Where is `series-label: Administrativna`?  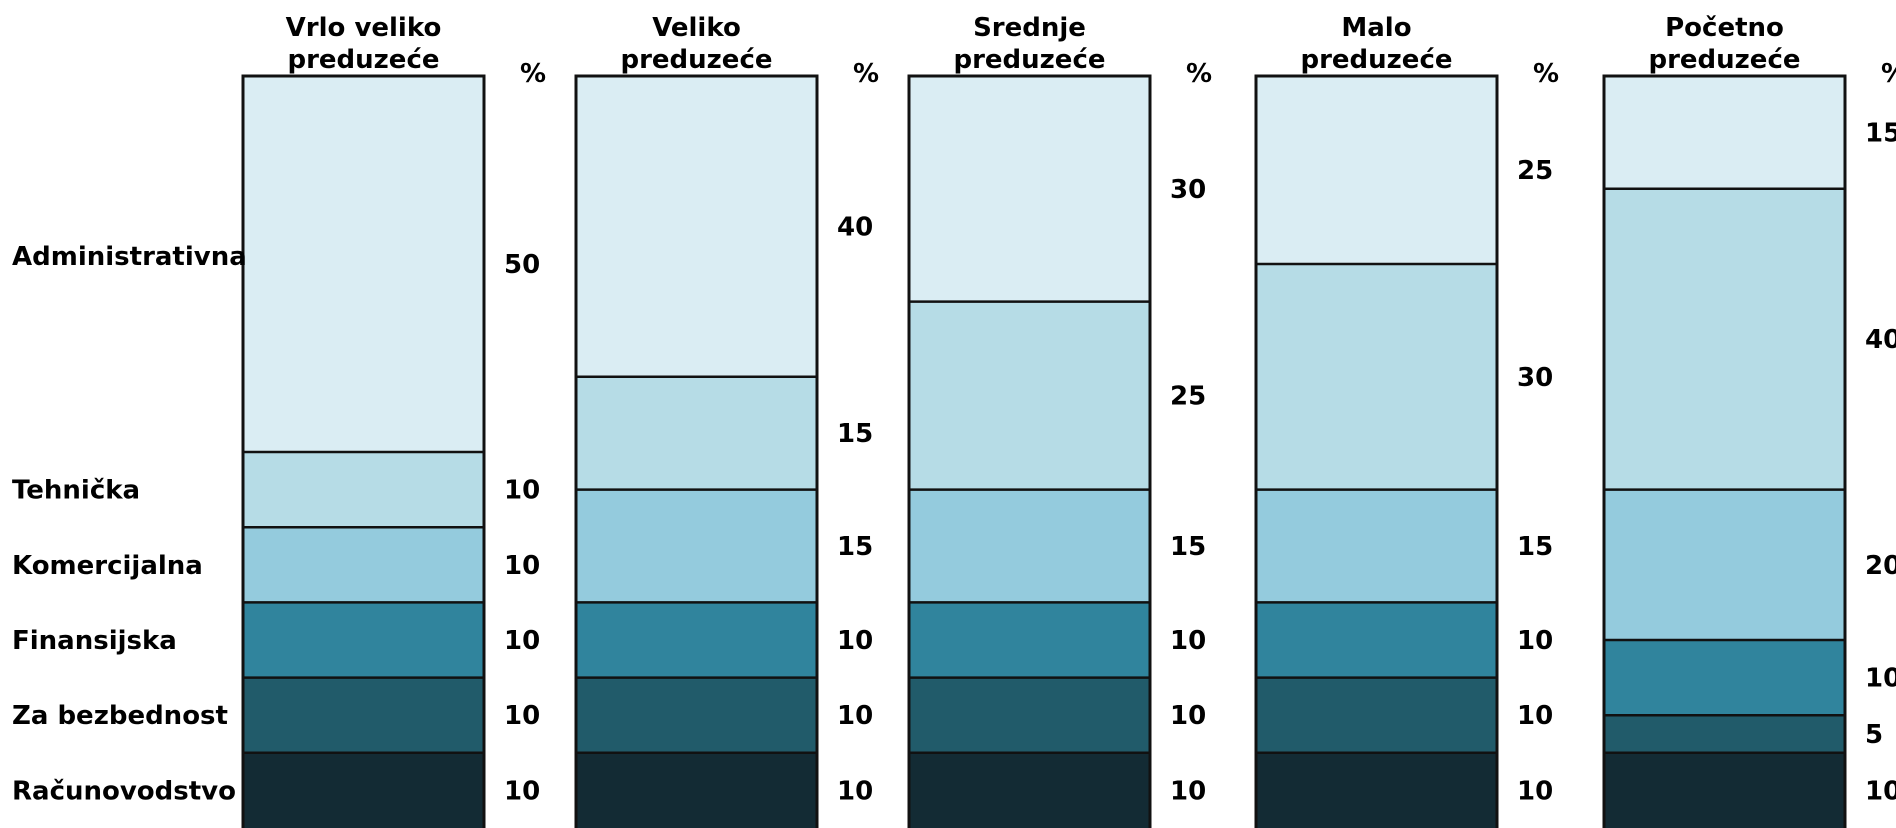
series-label: Administrativna is located at coordinates (129, 257).